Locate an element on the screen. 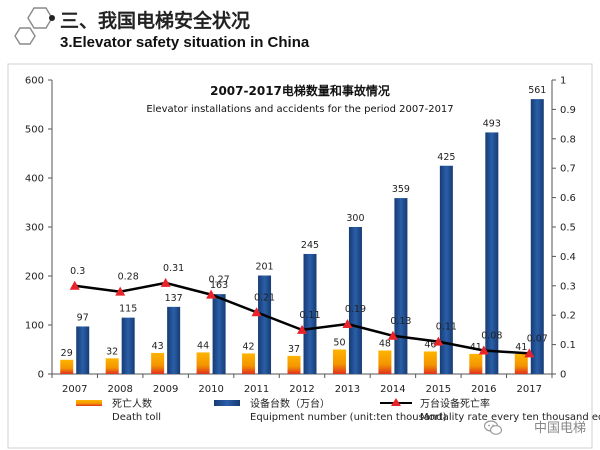 Image resolution: width=600 pixels, height=450 pixels. wechat-icon is located at coordinates (493, 427).